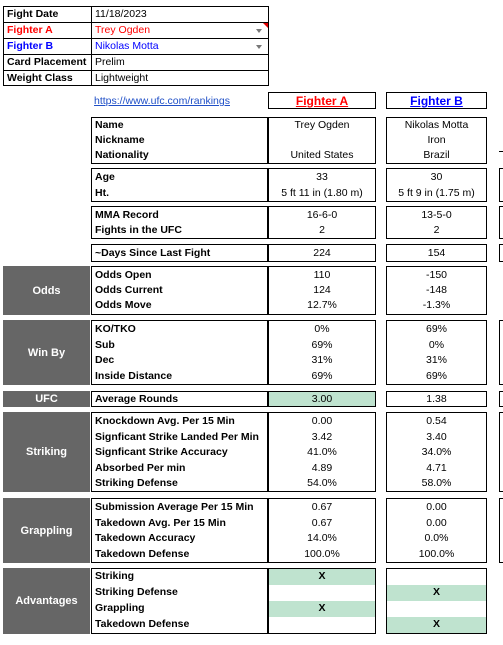  What do you see at coordinates (115, 576) in the screenshot?
I see `stat-label: Striking` at bounding box center [115, 576].